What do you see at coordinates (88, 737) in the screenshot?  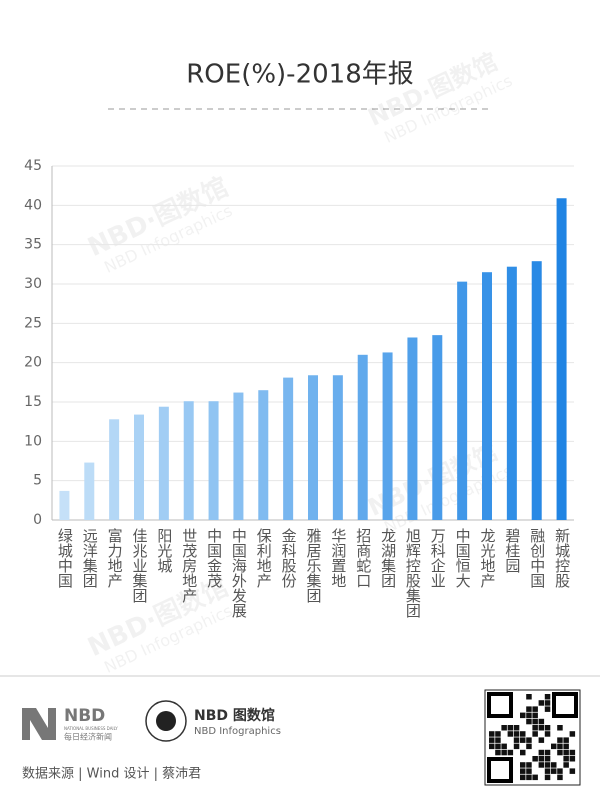 I see `nbd-logo-cn: 每日经济新闻` at bounding box center [88, 737].